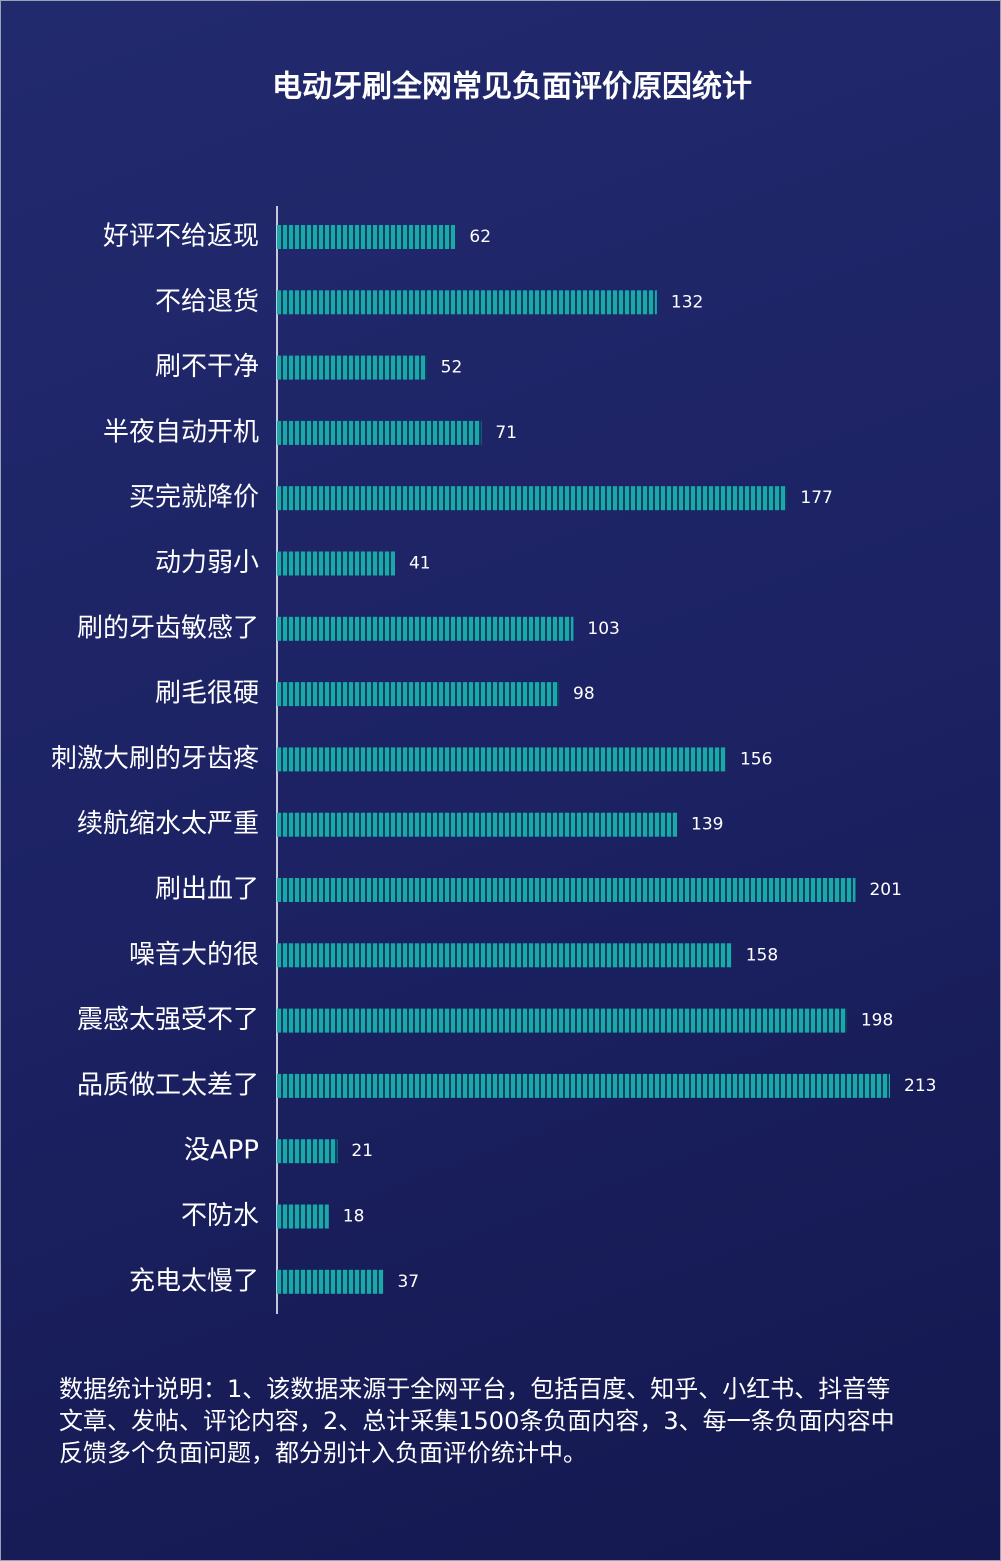 This screenshot has width=1001, height=1561. What do you see at coordinates (194, 955) in the screenshot?
I see `category-label: 噪音大的很` at bounding box center [194, 955].